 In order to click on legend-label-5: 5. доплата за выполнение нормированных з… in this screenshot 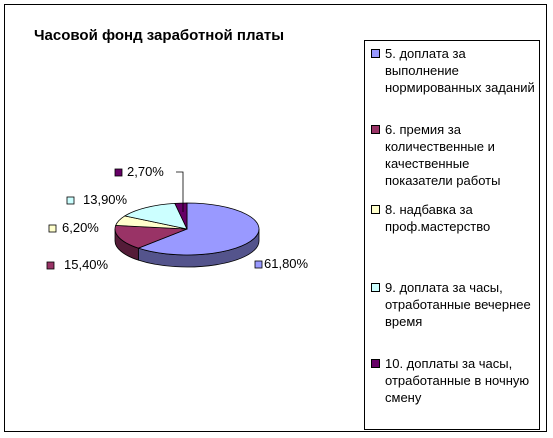, I will do `click(460, 70)`.